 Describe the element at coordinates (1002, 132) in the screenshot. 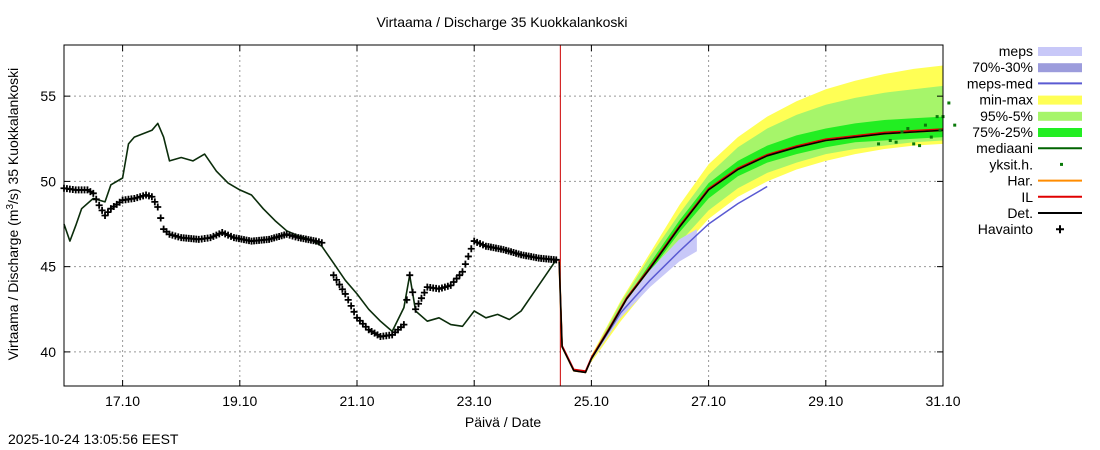

I see `legend-label: 75%-25%` at that location.